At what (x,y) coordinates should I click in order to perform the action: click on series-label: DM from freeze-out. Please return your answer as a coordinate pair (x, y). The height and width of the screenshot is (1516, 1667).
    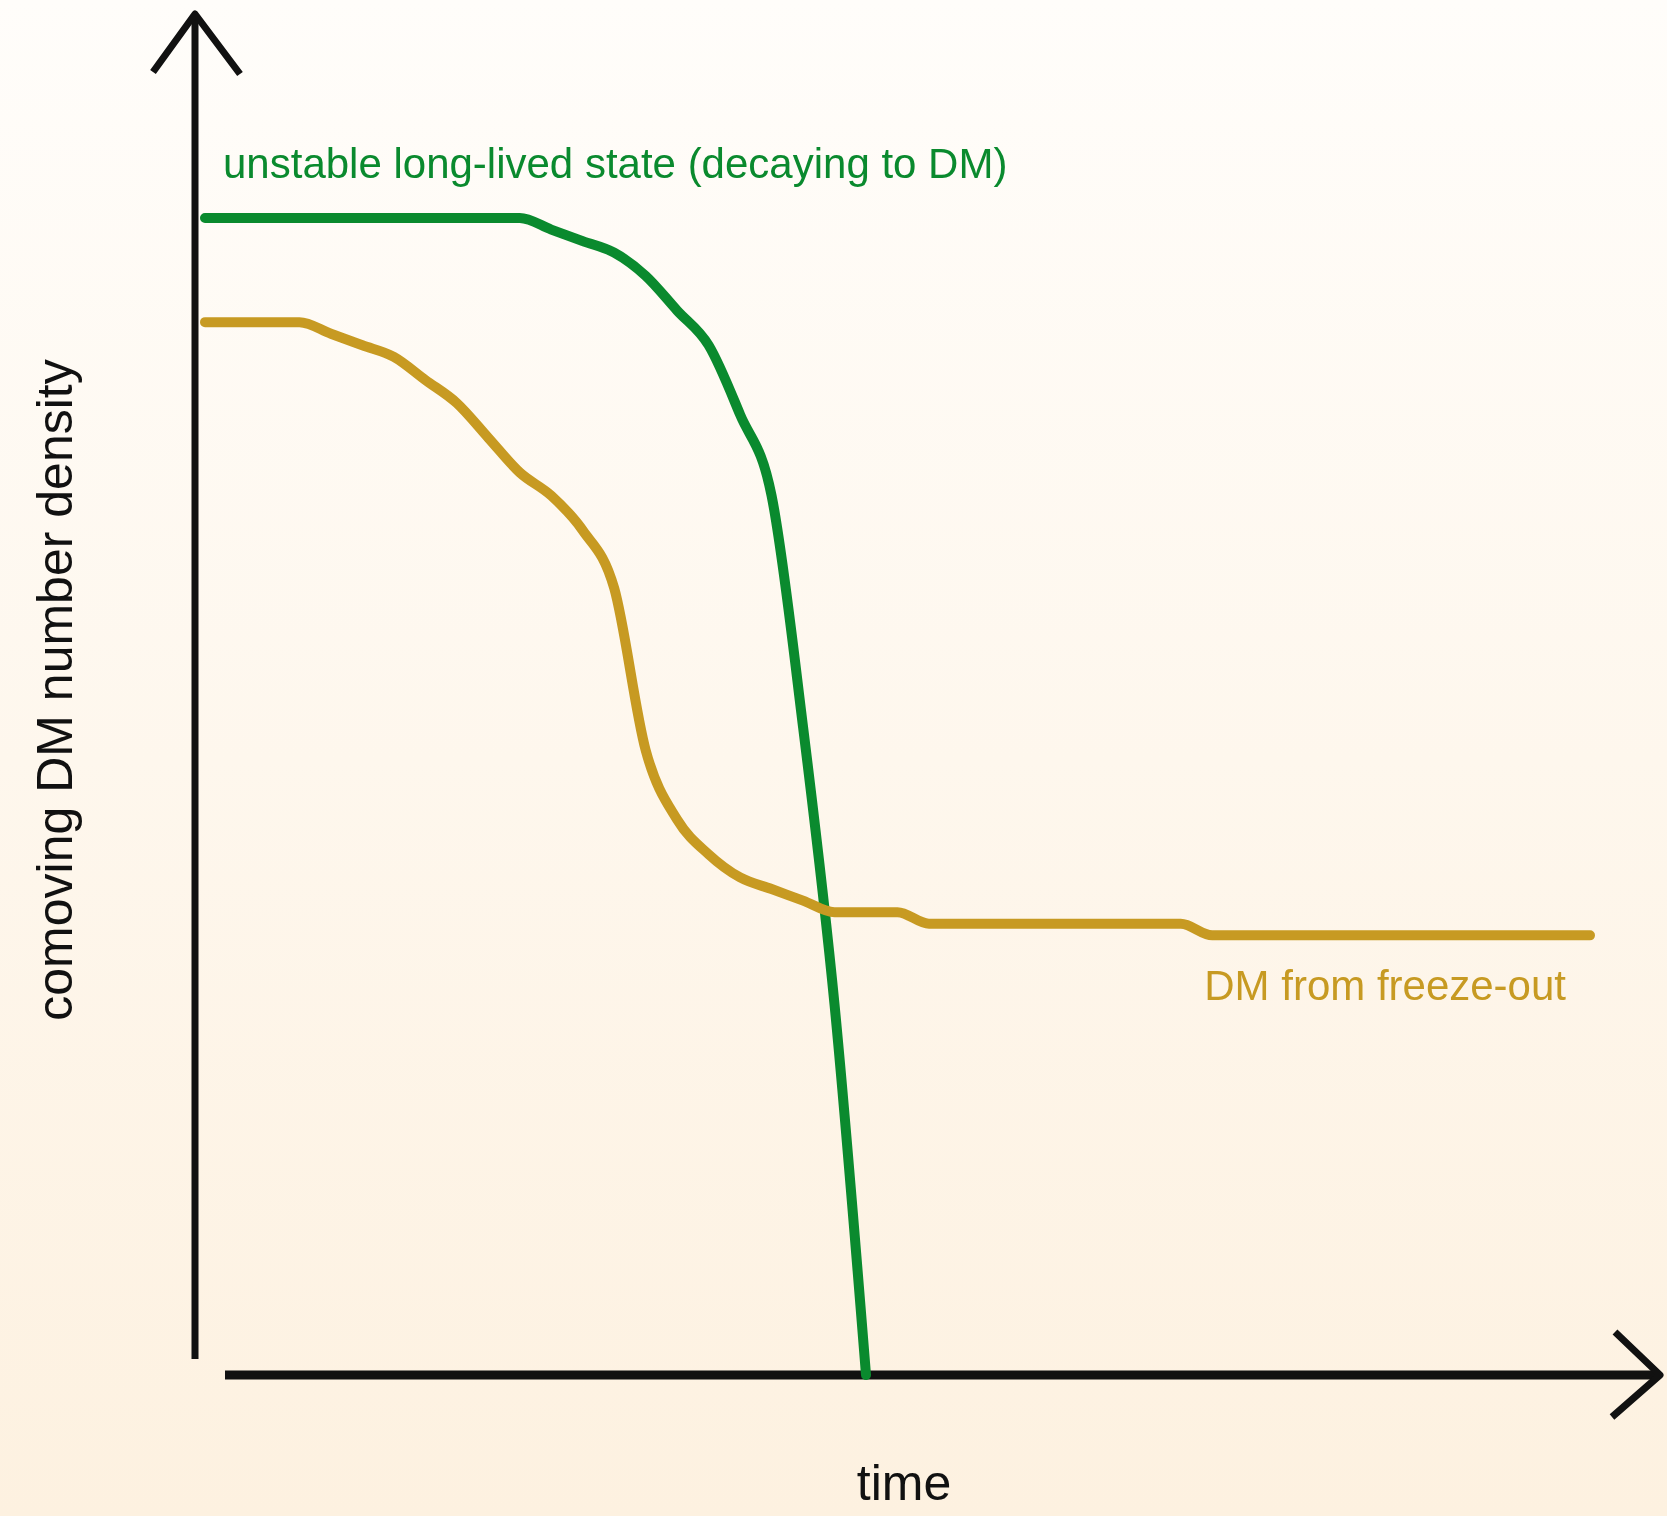
    Looking at the image, I should click on (1385, 985).